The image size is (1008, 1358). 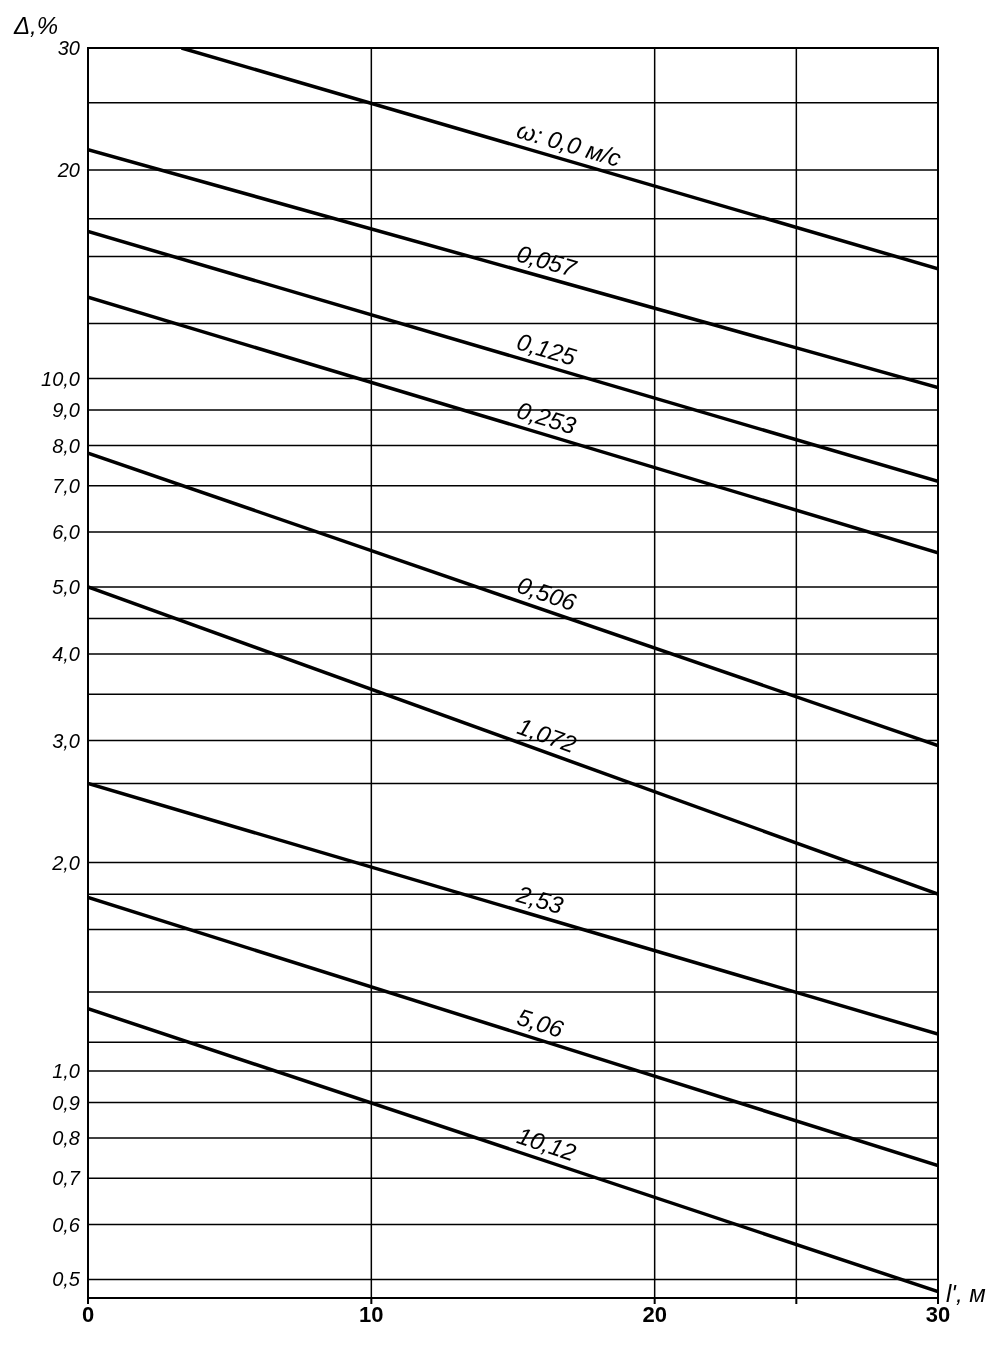 What do you see at coordinates (65, 862) in the screenshot?
I see `y-tick-label: 2,0` at bounding box center [65, 862].